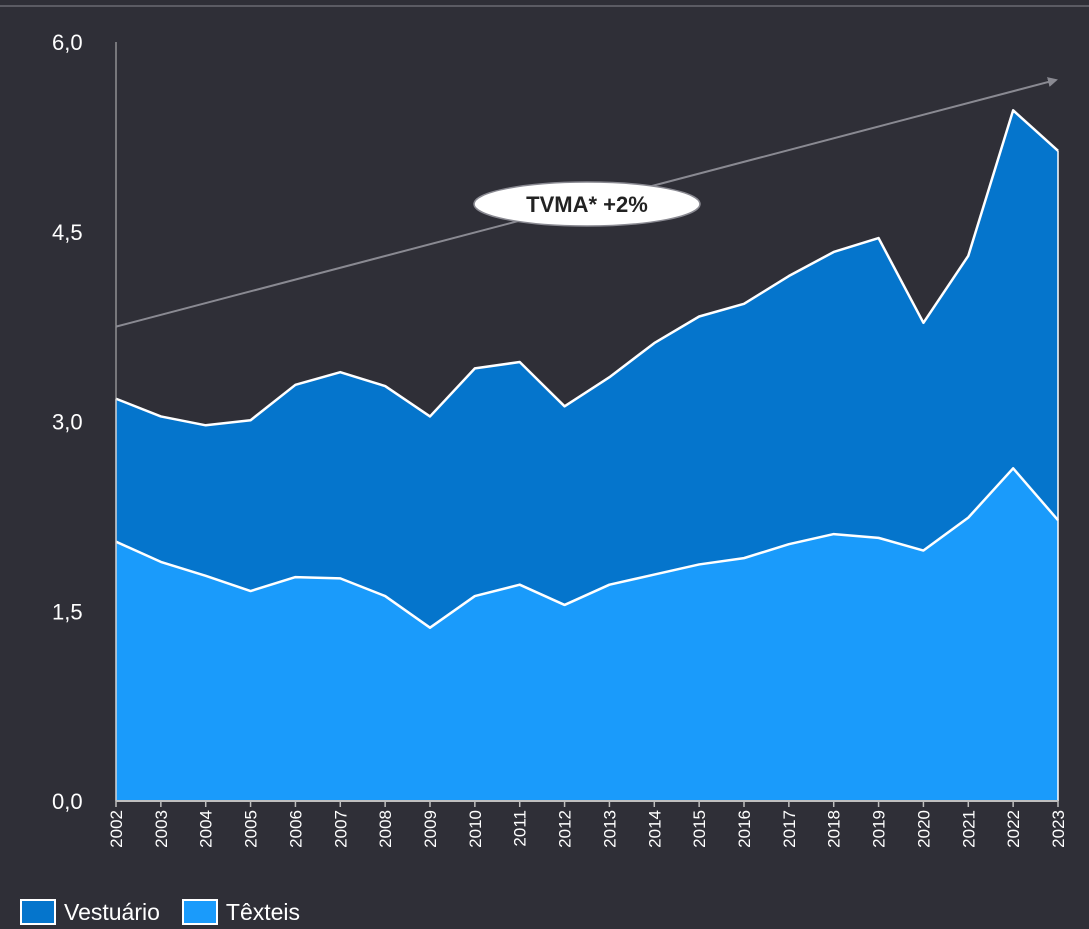 Image resolution: width=1089 pixels, height=929 pixels. Describe the element at coordinates (116, 829) in the screenshot. I see `x-tick-label: 2002` at that location.